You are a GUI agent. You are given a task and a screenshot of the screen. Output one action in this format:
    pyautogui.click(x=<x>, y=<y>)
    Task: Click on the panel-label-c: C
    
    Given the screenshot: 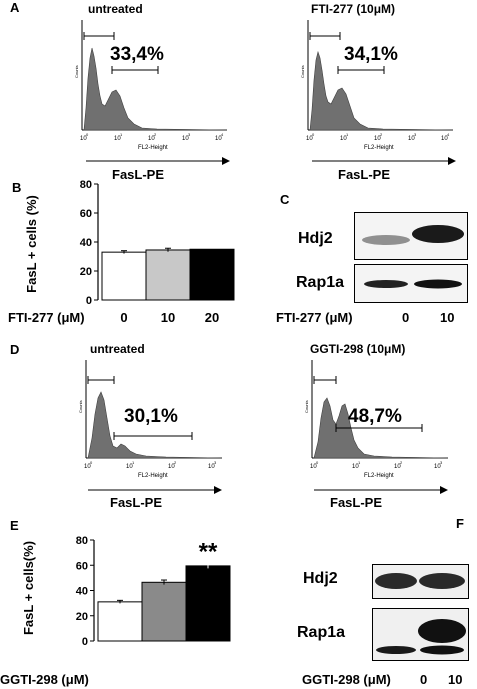 What is the action you would take?
    pyautogui.click(x=285, y=199)
    